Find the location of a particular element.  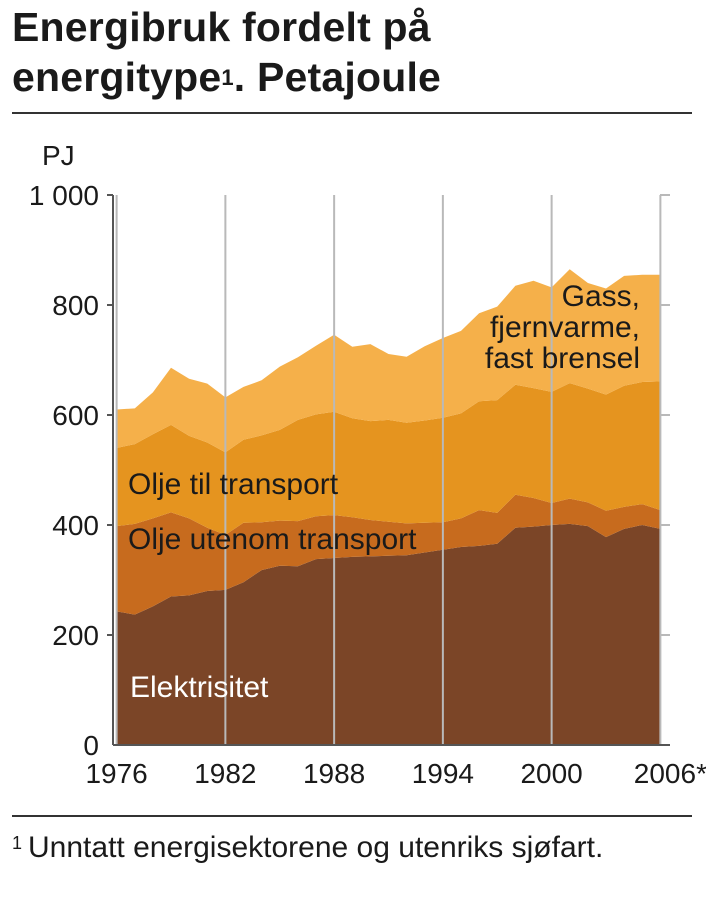

label-gas-line: fast brensel is located at coordinates (562, 358).